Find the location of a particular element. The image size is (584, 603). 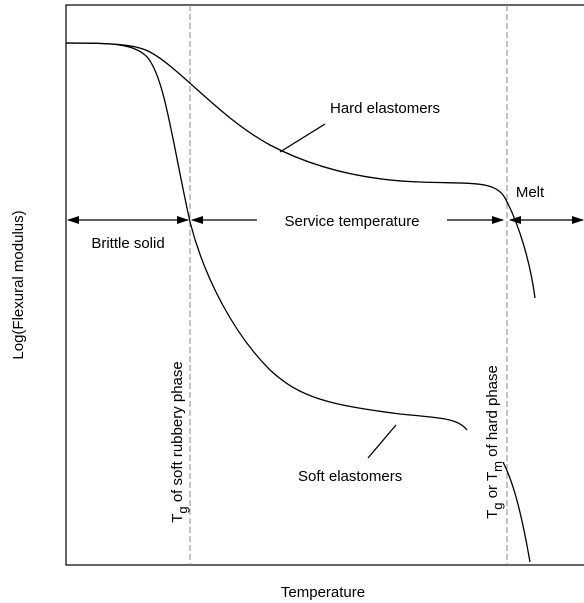

hard-label: Hard elastomers is located at coordinates (385, 108).